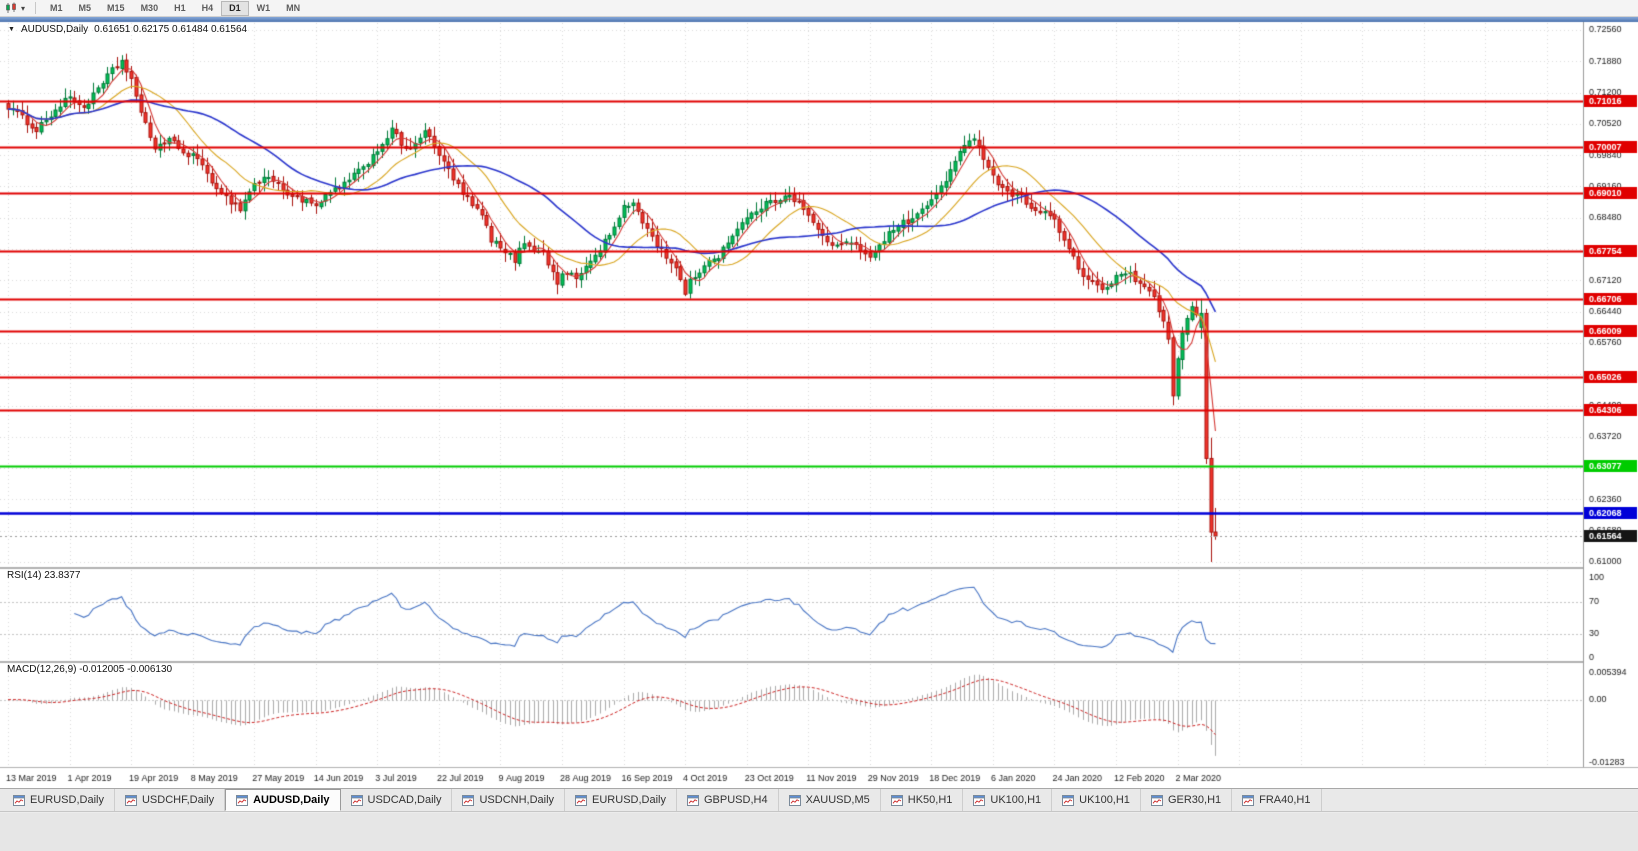  I want to click on tab-usdcad-daily-3: USDCAD,Daily, so click(397, 800).